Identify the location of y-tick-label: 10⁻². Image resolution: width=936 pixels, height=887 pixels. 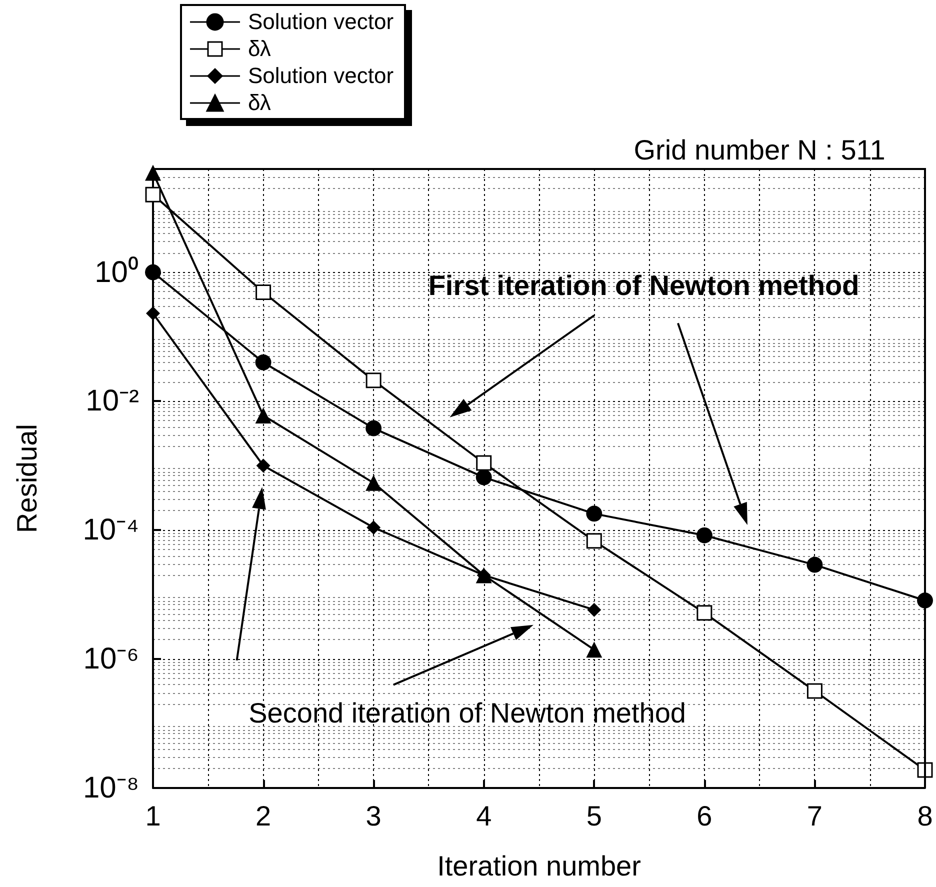
(113, 401).